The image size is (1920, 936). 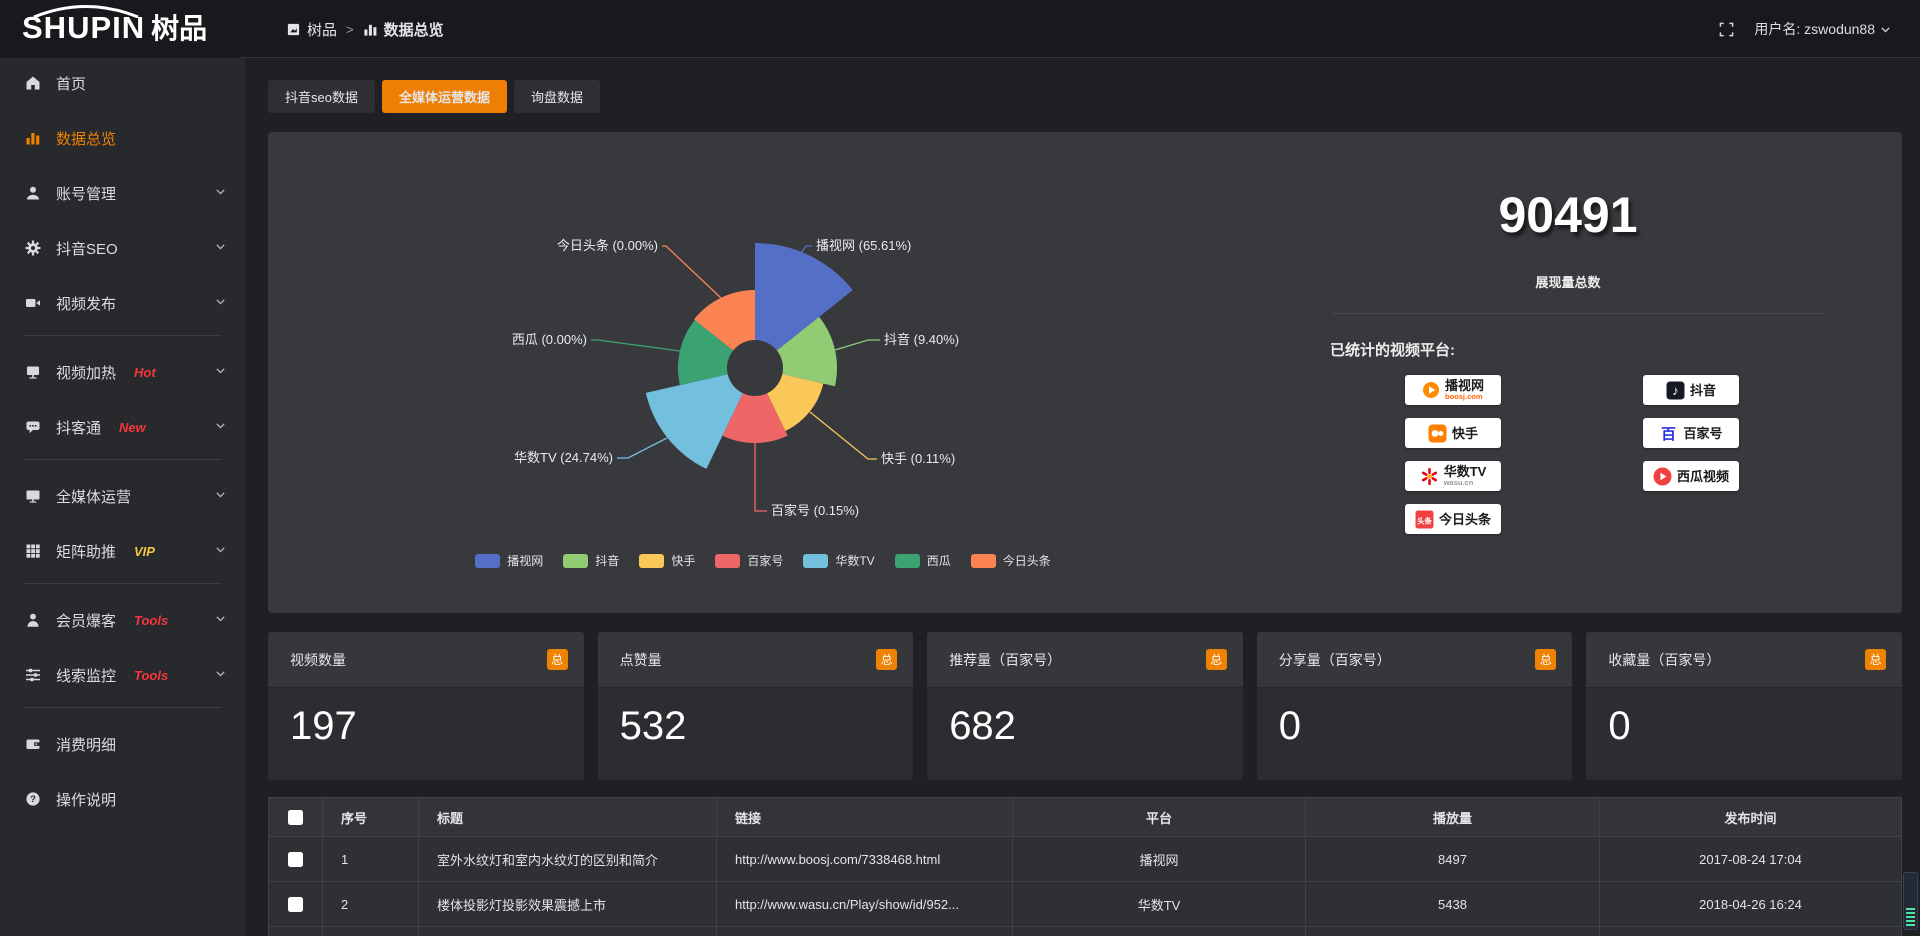 What do you see at coordinates (1744, 706) in the screenshot?
I see `stat-card-收藏量（百家号）: 收藏量（百家号） 总 0` at bounding box center [1744, 706].